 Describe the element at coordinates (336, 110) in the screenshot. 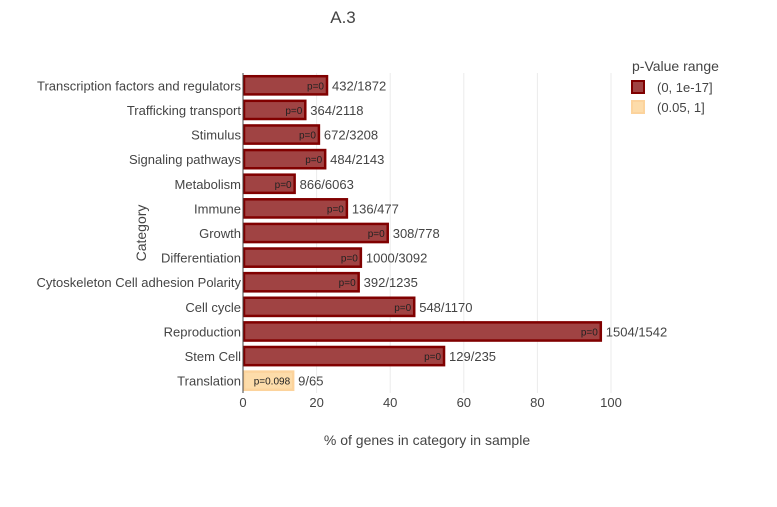

I see `bar-count-label-1: 364/2118` at that location.